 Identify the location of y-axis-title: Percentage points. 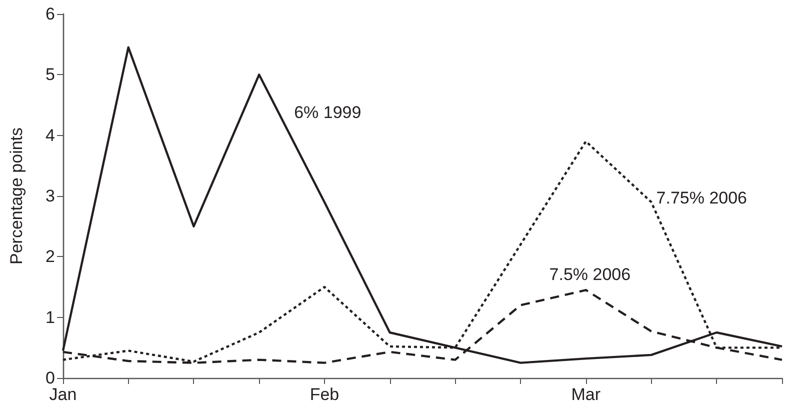
(16, 196).